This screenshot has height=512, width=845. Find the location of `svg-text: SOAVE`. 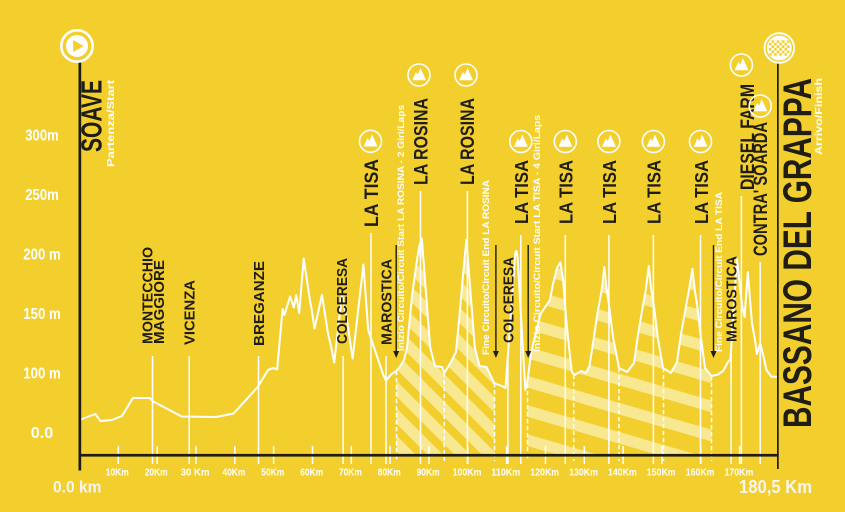

svg-text: SOAVE is located at coordinates (92, 116).